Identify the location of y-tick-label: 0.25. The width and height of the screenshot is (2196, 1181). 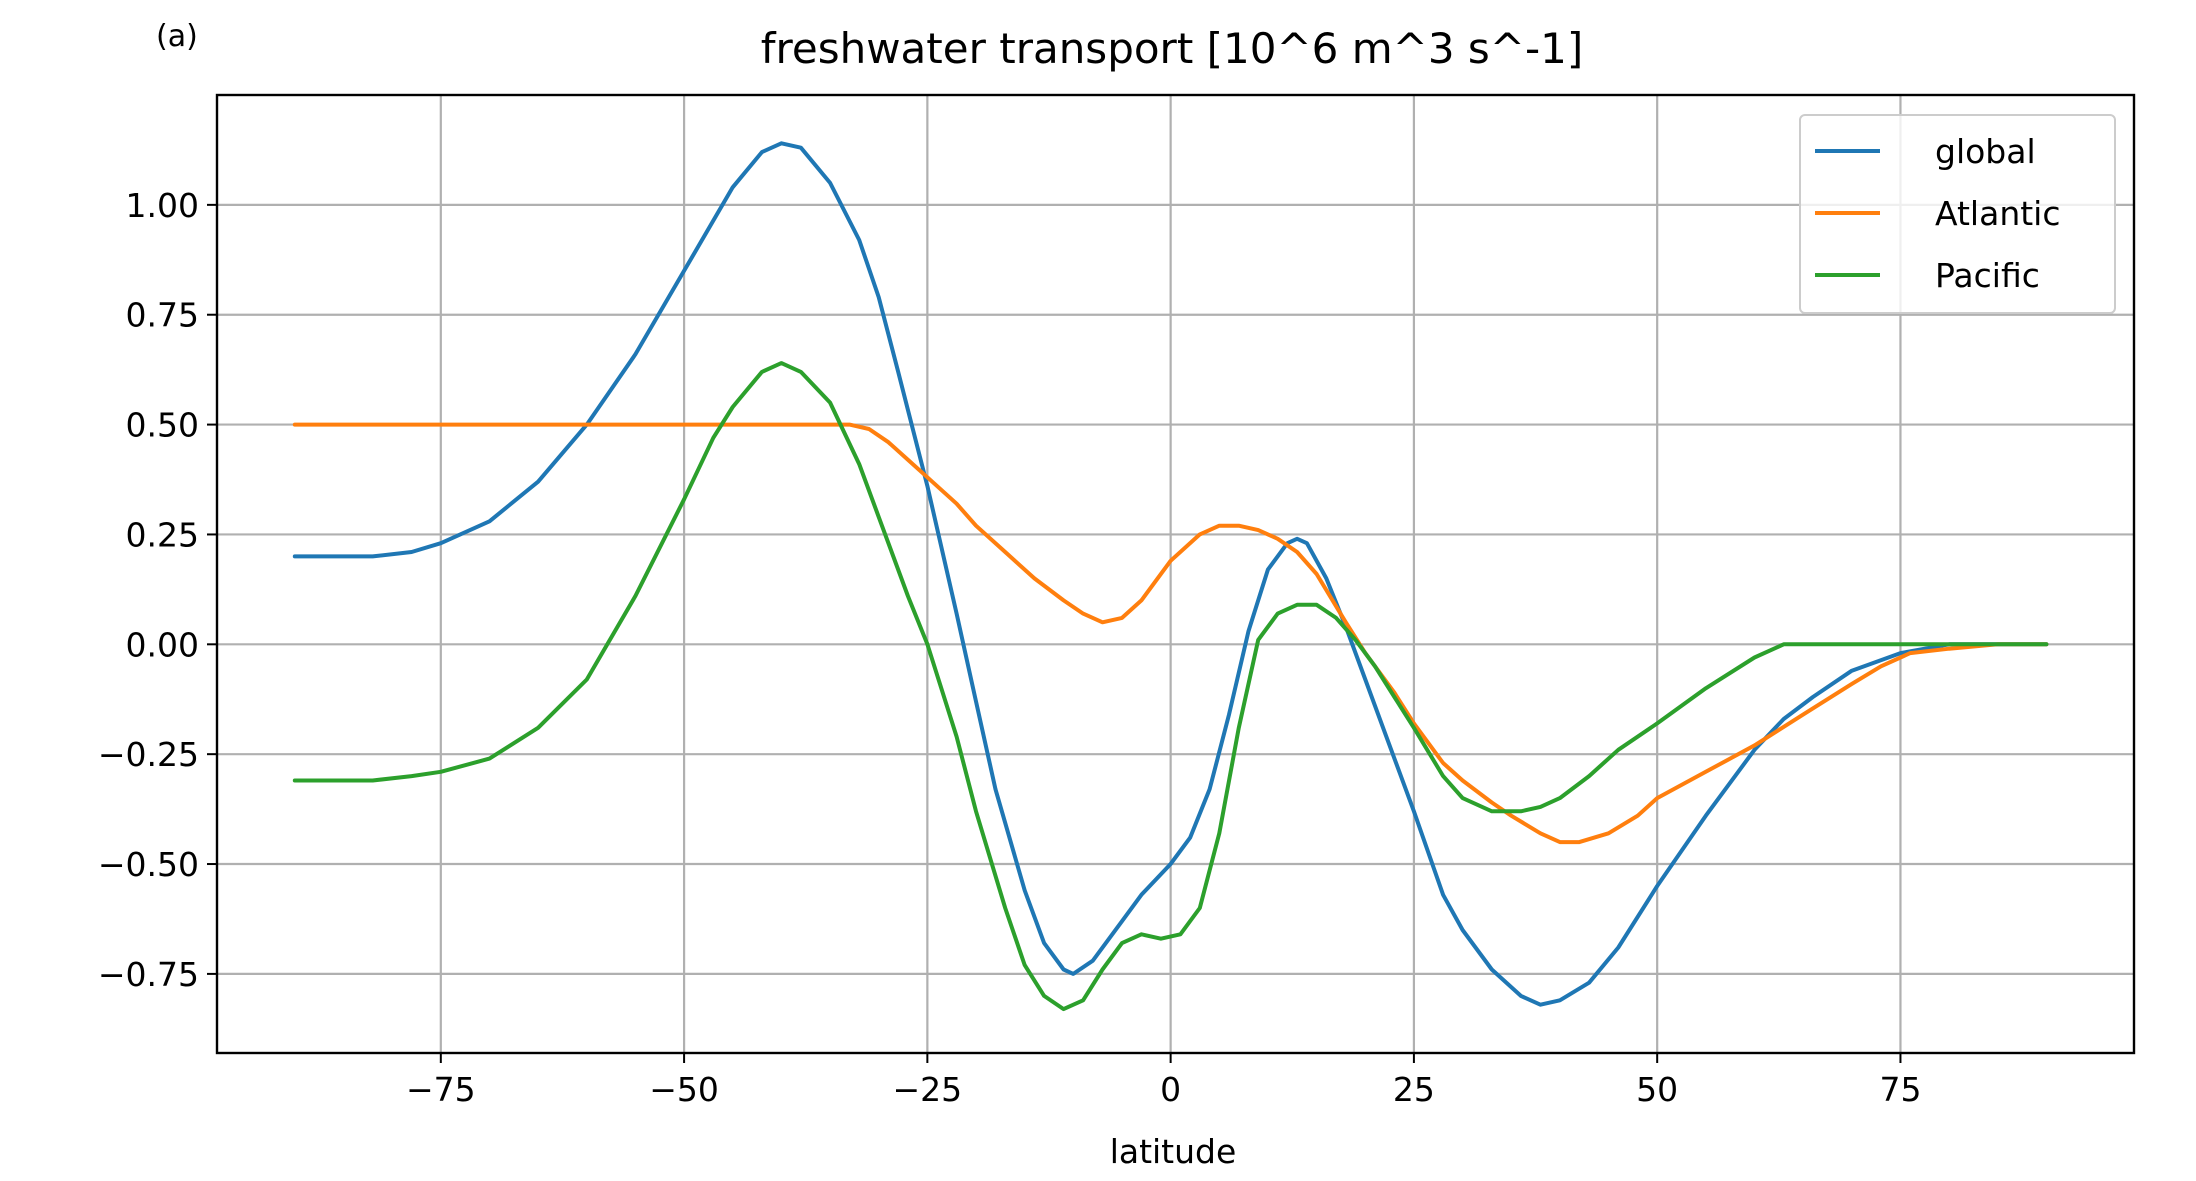
(162, 534).